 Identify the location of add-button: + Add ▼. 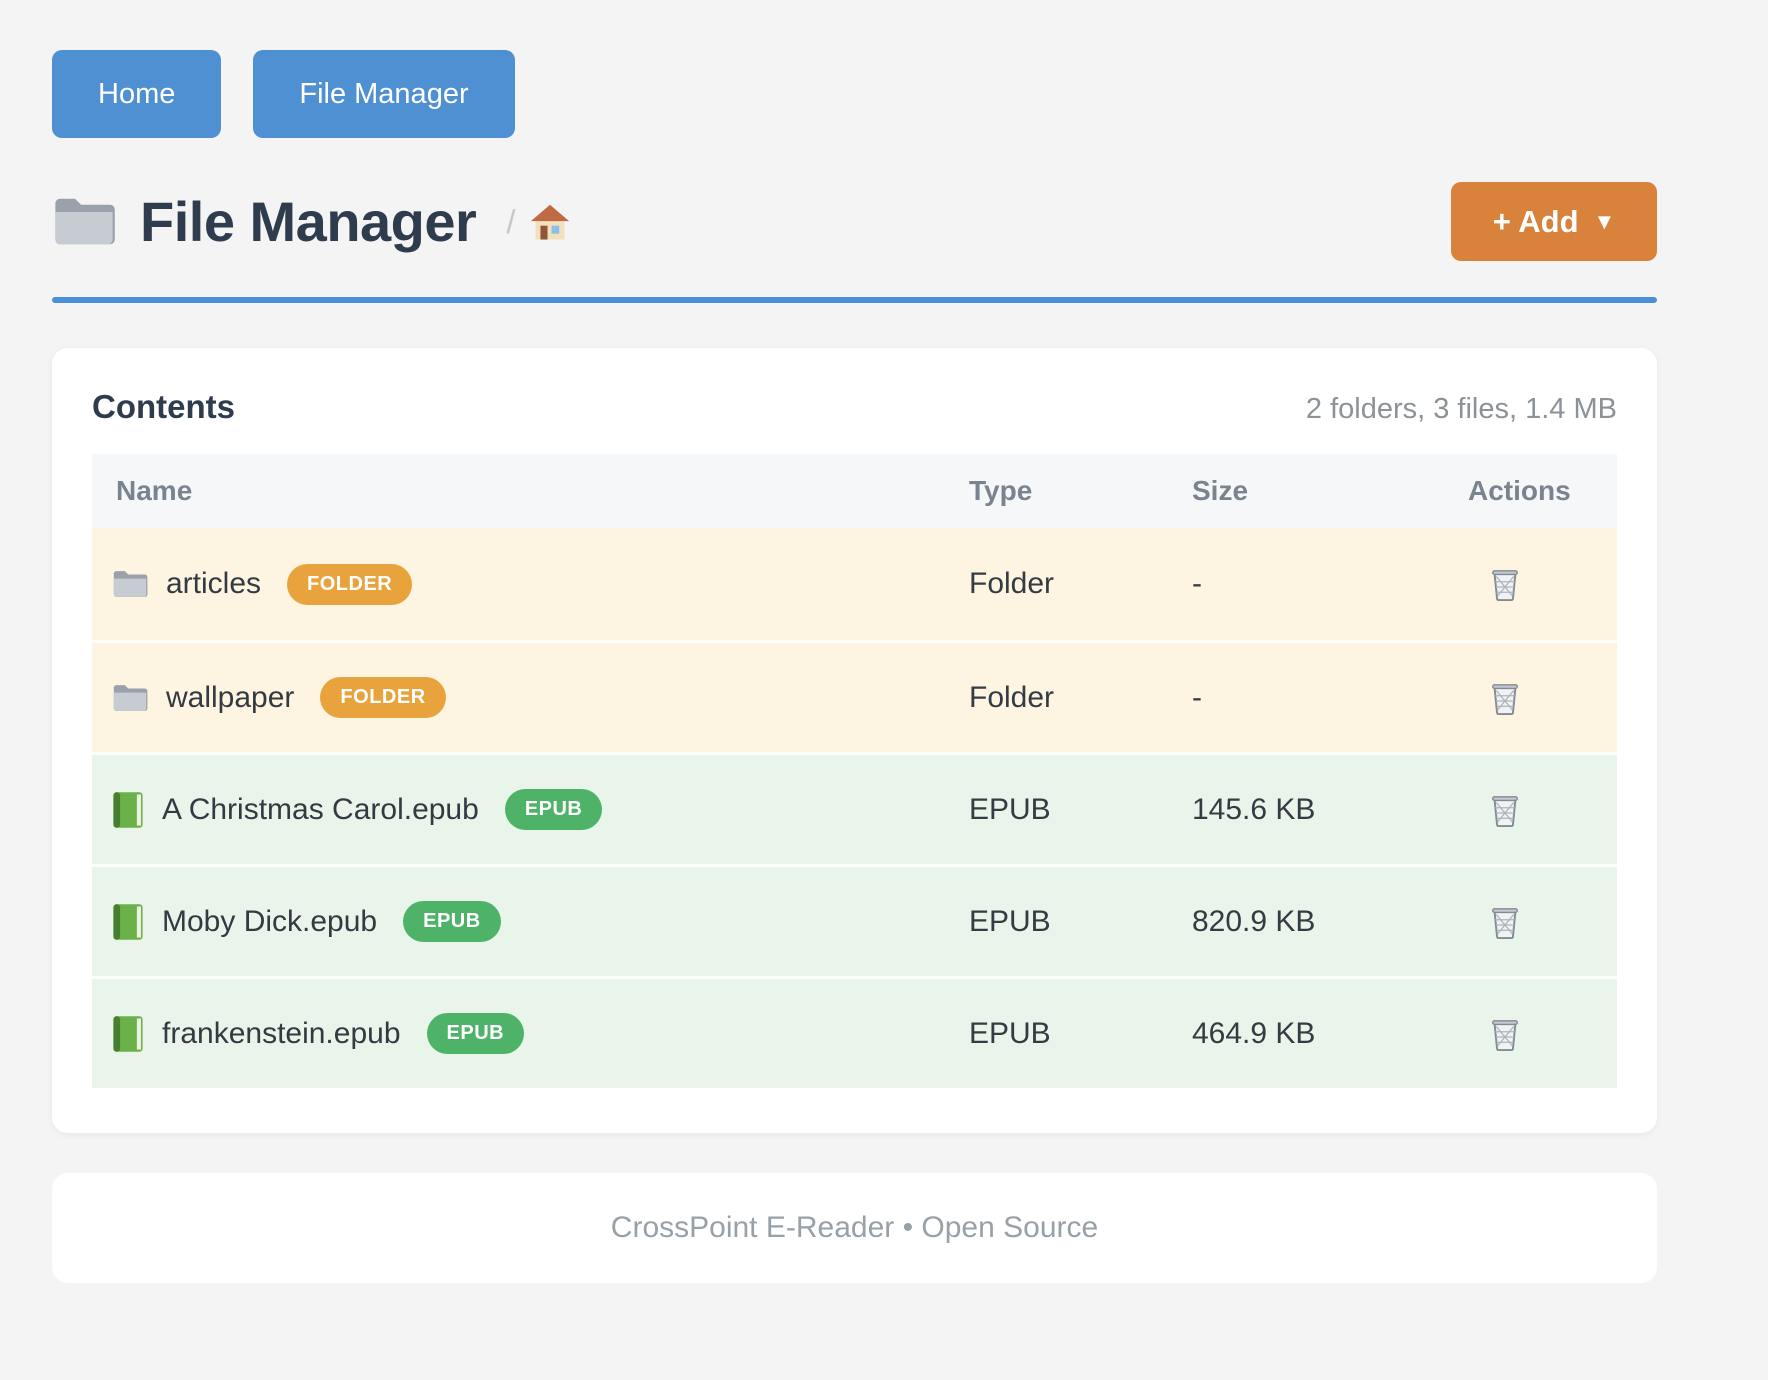
(1554, 221).